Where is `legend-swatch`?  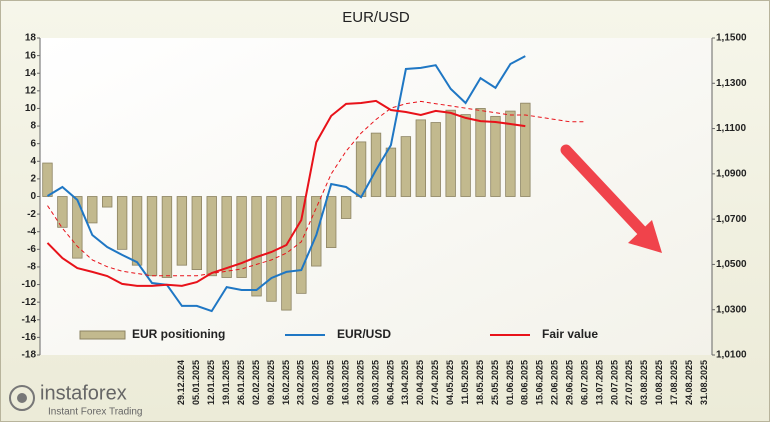
legend-swatch is located at coordinates (102, 335).